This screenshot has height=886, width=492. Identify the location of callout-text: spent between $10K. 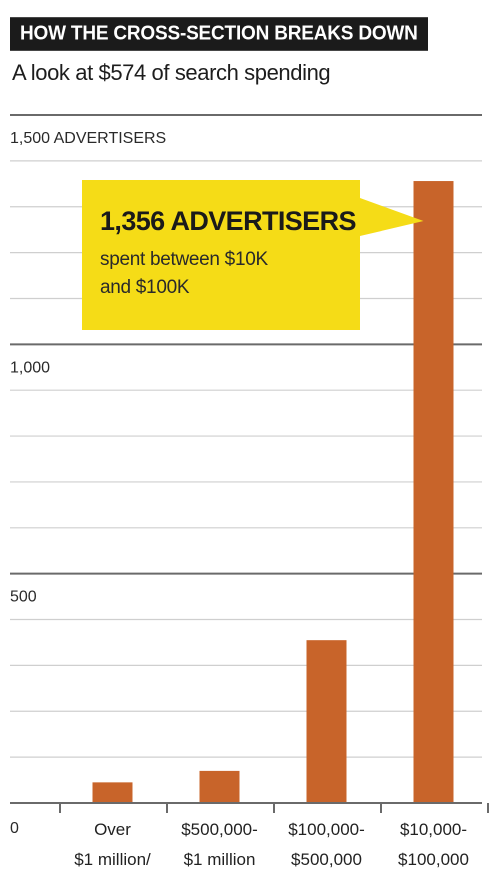
(184, 259).